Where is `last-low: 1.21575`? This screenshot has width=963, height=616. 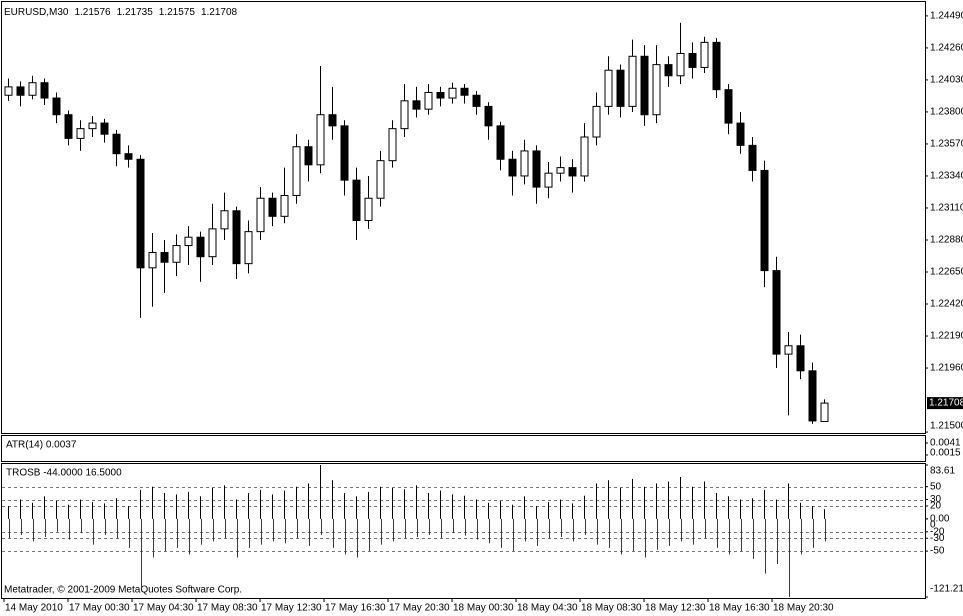
last-low: 1.21575 is located at coordinates (177, 12).